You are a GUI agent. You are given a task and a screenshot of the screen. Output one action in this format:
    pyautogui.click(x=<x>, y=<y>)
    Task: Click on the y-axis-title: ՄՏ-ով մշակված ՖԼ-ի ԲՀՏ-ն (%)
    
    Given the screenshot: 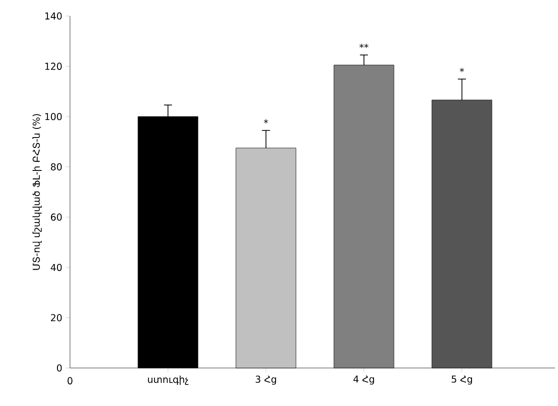 What is the action you would take?
    pyautogui.click(x=37, y=192)
    